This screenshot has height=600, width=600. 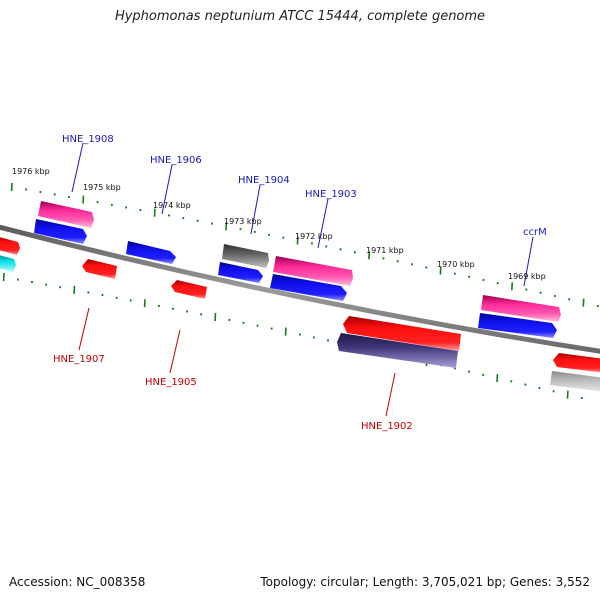 What do you see at coordinates (527, 276) in the screenshot?
I see `scale-label-1969: 1969 kbp` at bounding box center [527, 276].